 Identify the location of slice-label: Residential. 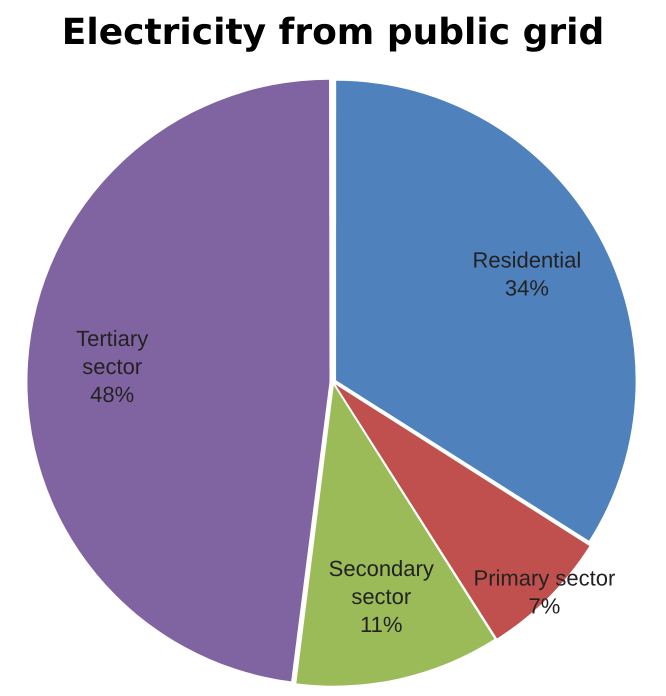
(527, 259).